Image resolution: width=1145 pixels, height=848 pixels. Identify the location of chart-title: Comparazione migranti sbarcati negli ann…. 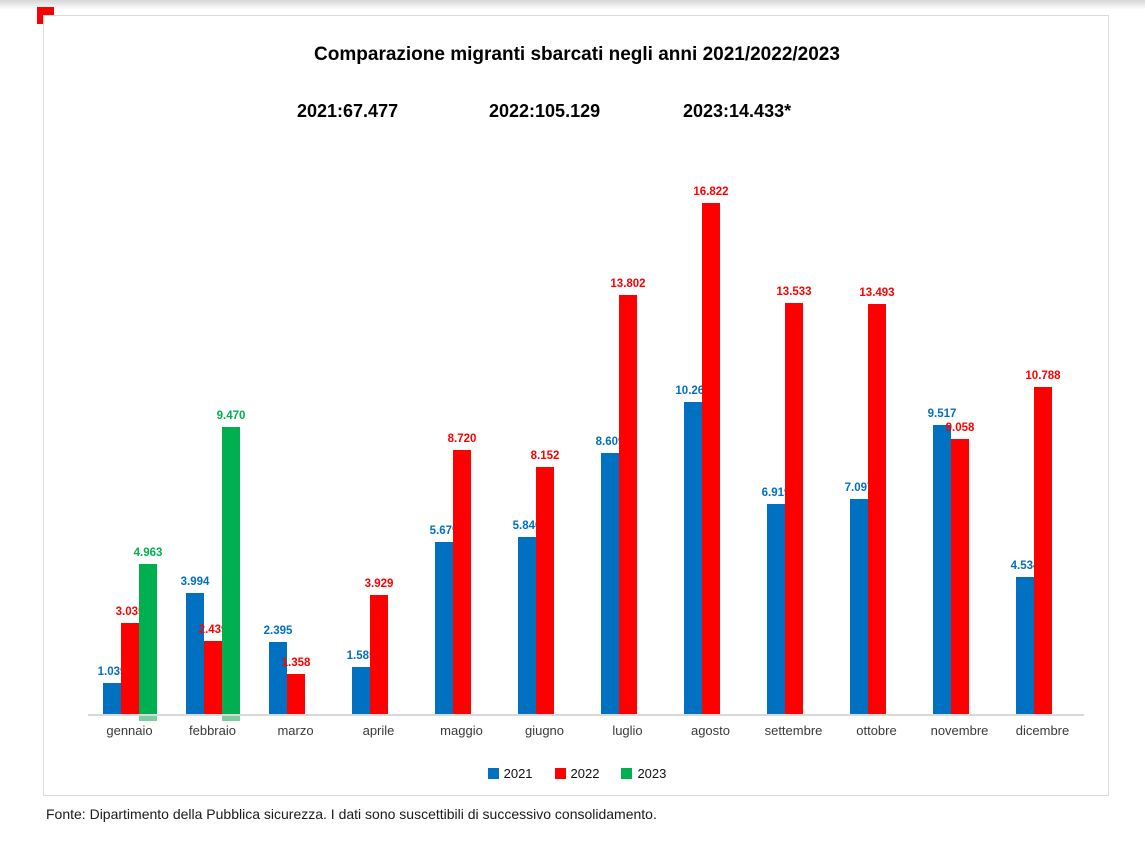
(577, 54).